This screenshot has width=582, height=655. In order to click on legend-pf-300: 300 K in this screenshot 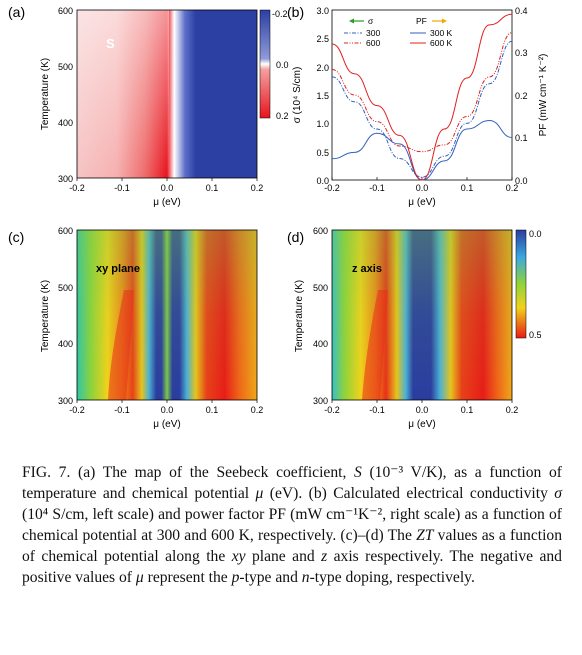, I will do `click(441, 33)`.